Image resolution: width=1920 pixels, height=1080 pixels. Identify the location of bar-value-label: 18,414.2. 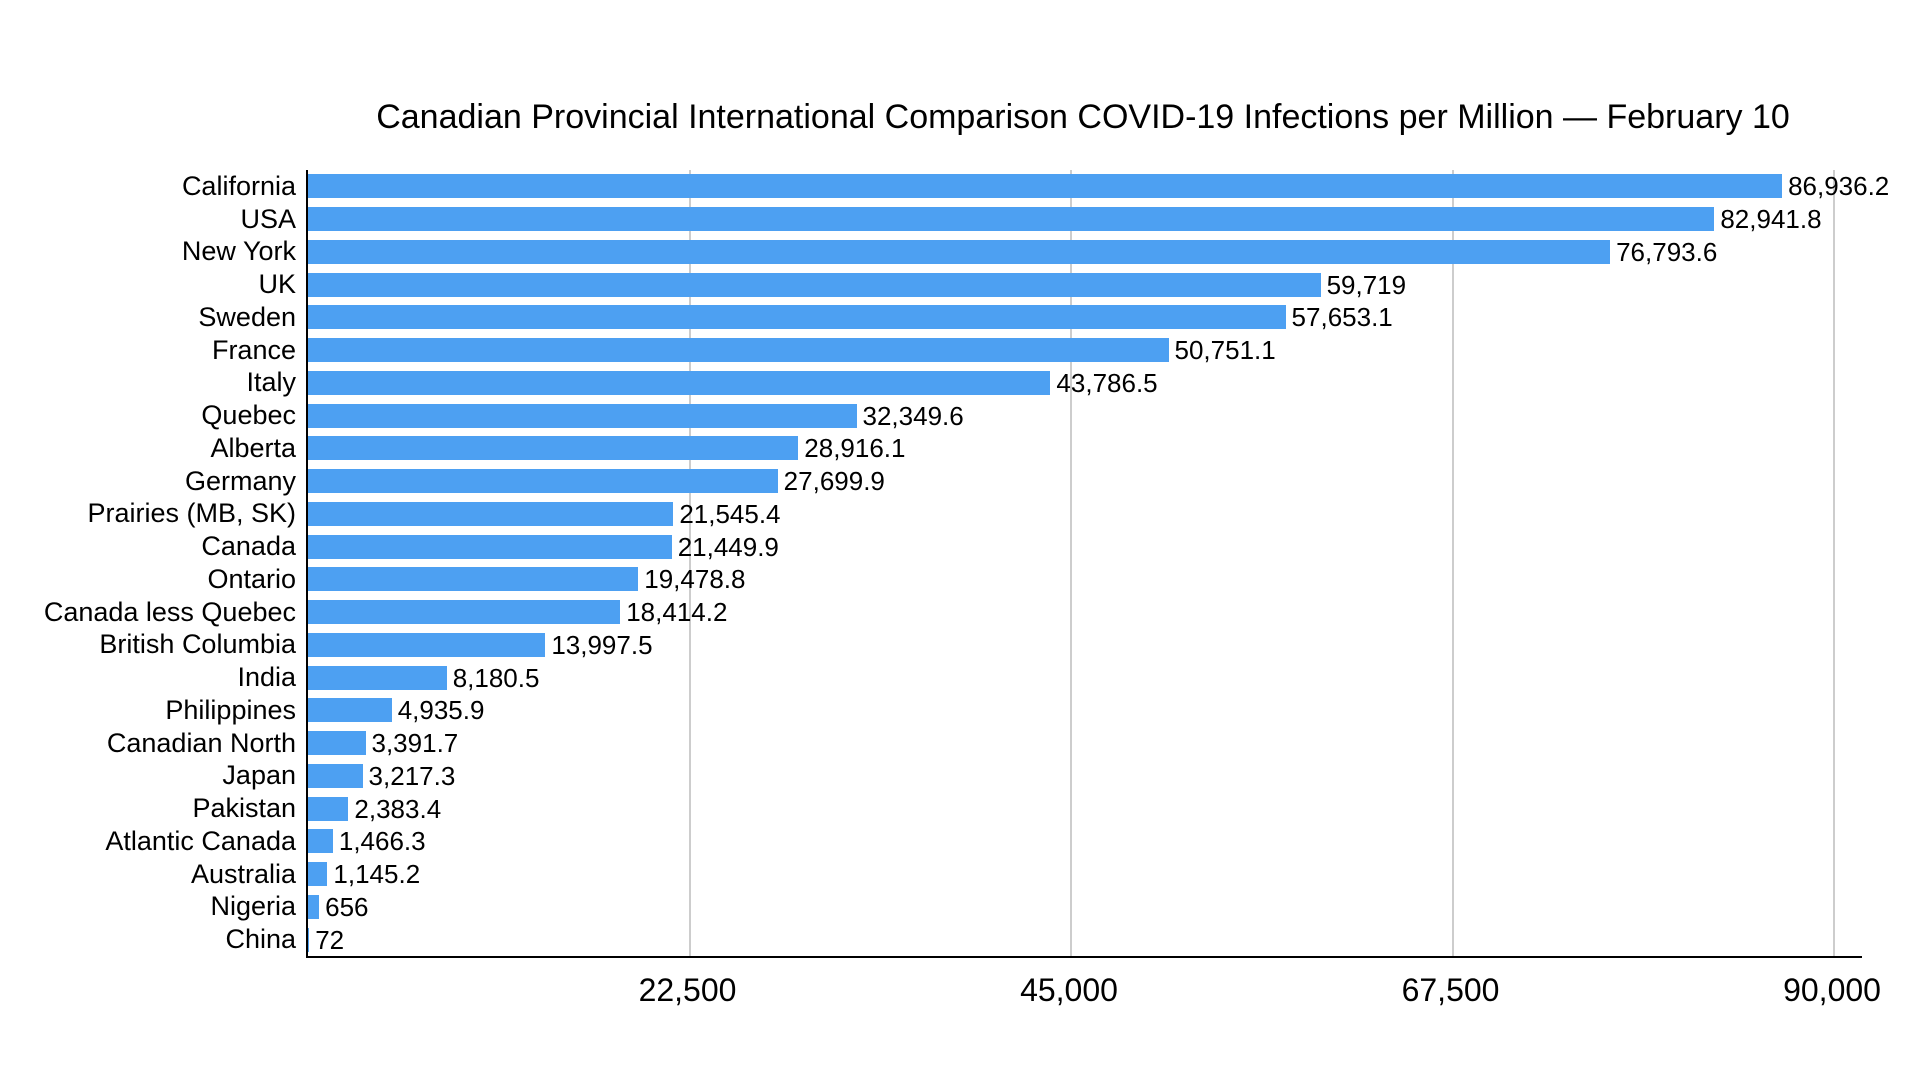
(677, 612).